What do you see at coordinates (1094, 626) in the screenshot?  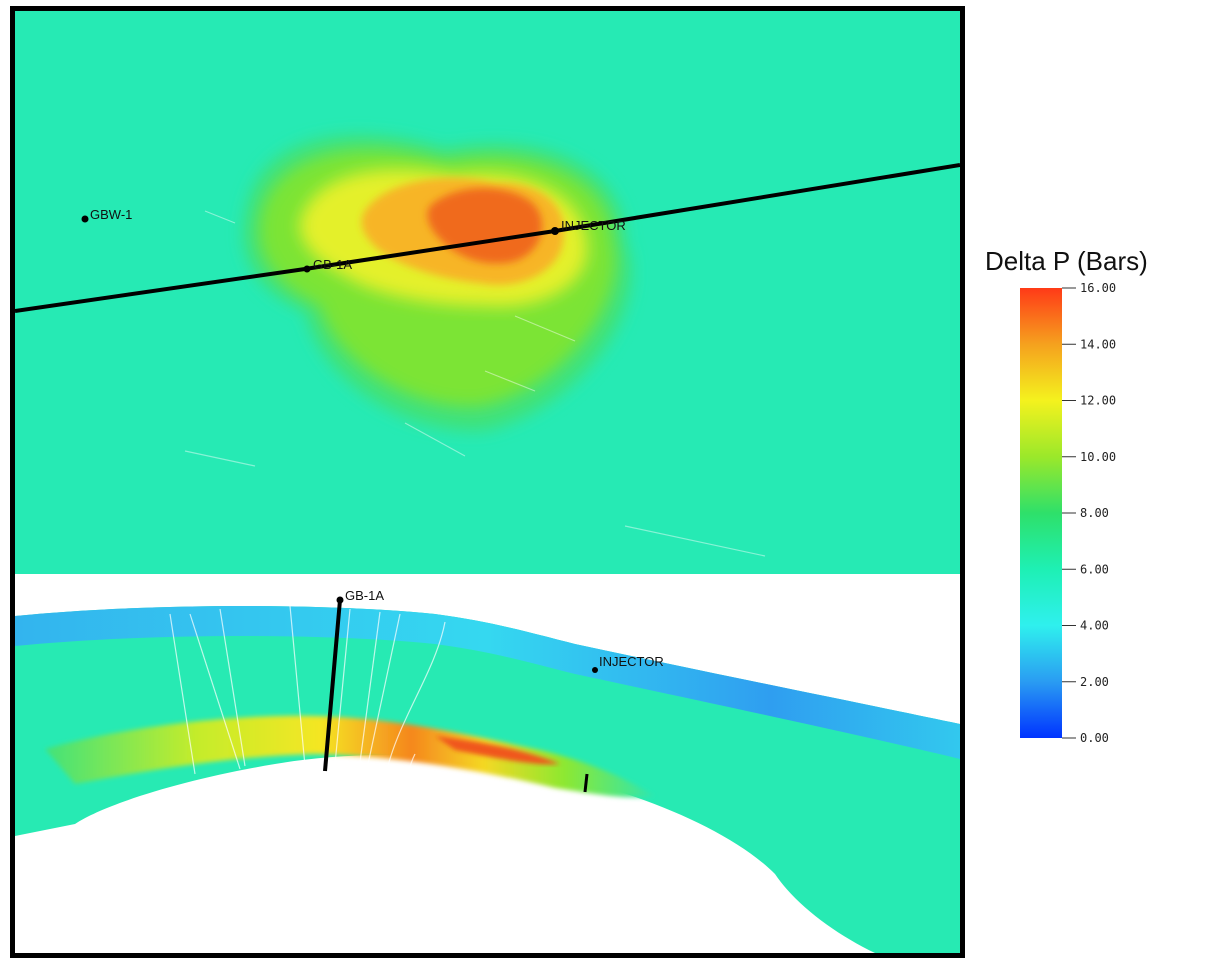 I see `legend-tick-label: 4.00` at bounding box center [1094, 626].